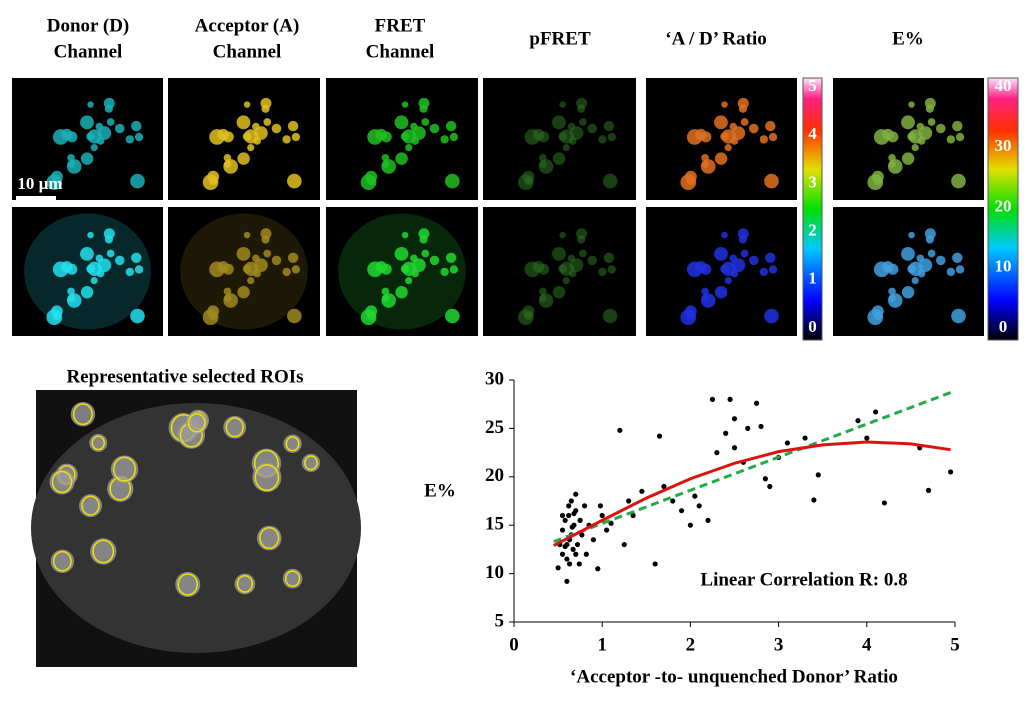  I want to click on scale-bar-label: 10 µm, so click(39, 183).